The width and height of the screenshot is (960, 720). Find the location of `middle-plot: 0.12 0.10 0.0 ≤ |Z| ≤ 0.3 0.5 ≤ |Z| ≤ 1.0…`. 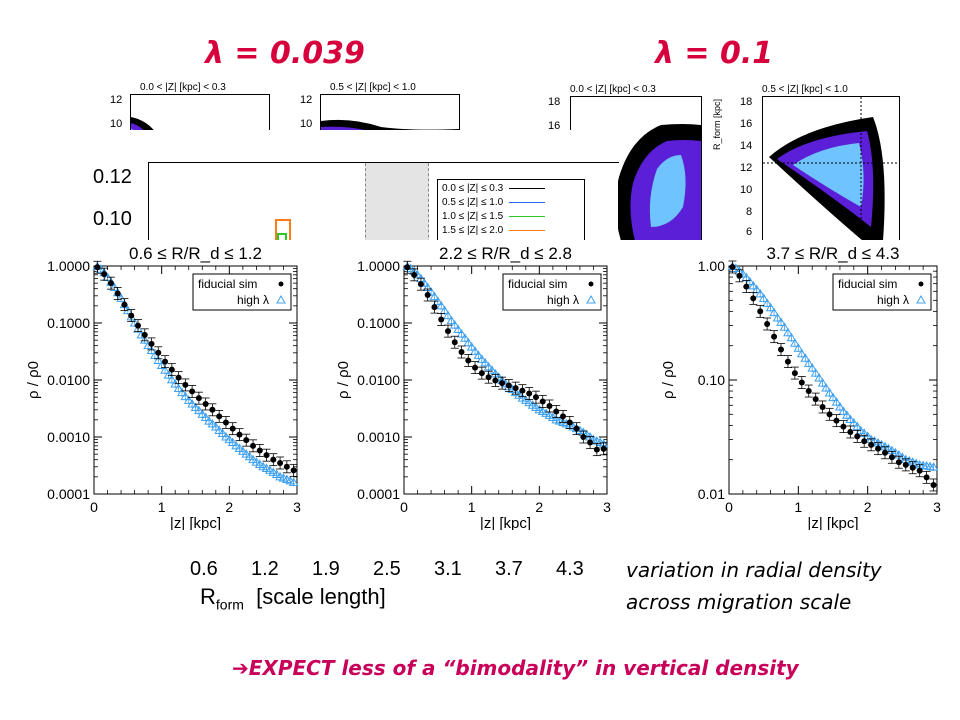

middle-plot: 0.12 0.10 0.0 ≤ |Z| ≤ 0.3 0.5 ≤ |Z| ≤ 1.0… is located at coordinates (317, 191).